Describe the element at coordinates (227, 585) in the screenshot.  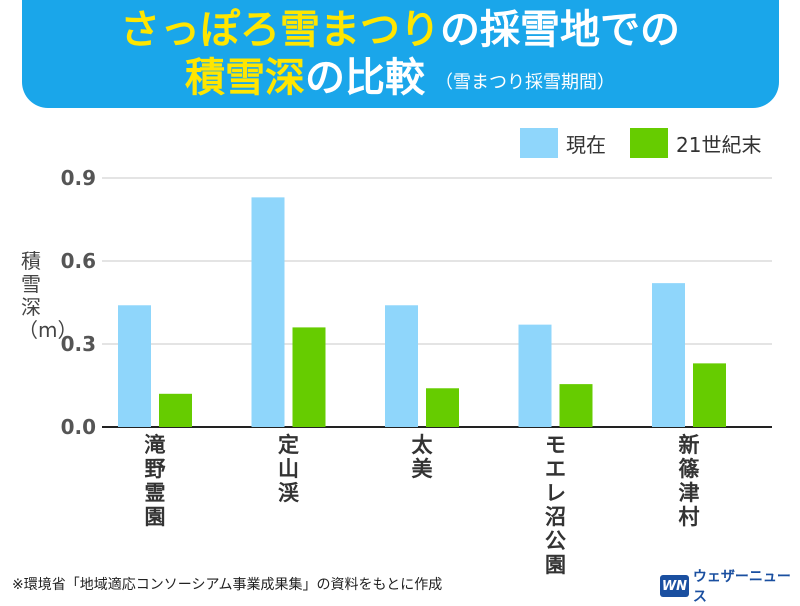
I see `source-note: ※環境省「地域適応コンソーシアム事業成果集」の資料をもとに作成` at that location.